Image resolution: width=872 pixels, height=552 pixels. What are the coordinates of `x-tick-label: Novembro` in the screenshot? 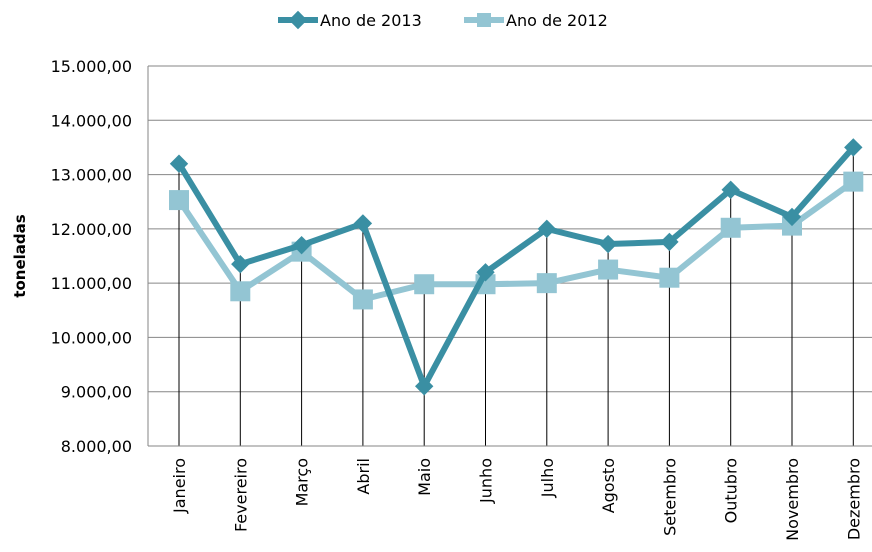 It's located at (792, 499).